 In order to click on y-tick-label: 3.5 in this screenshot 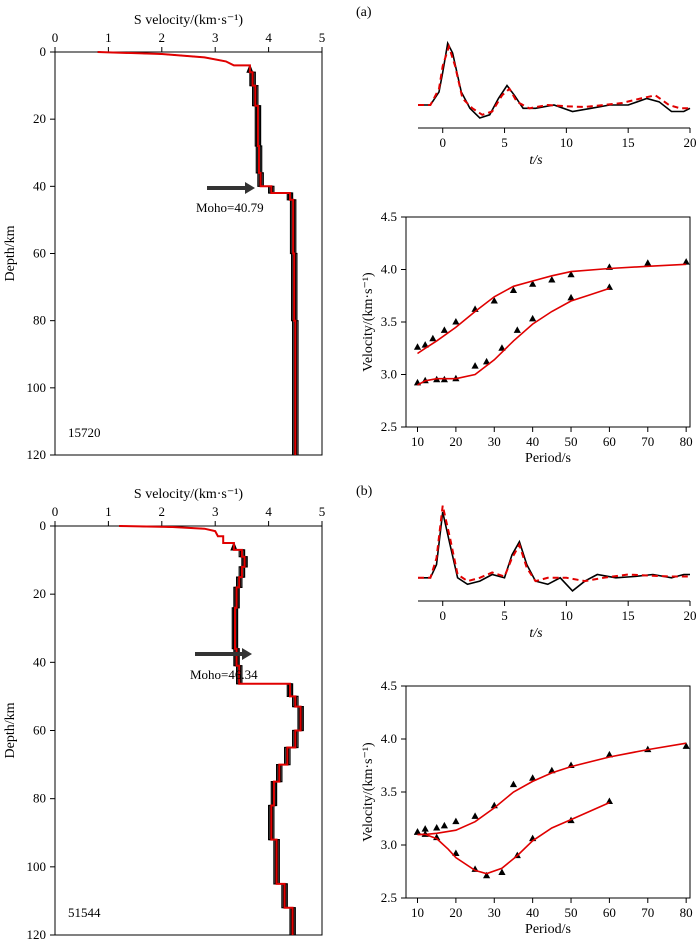, I will do `click(389, 321)`.